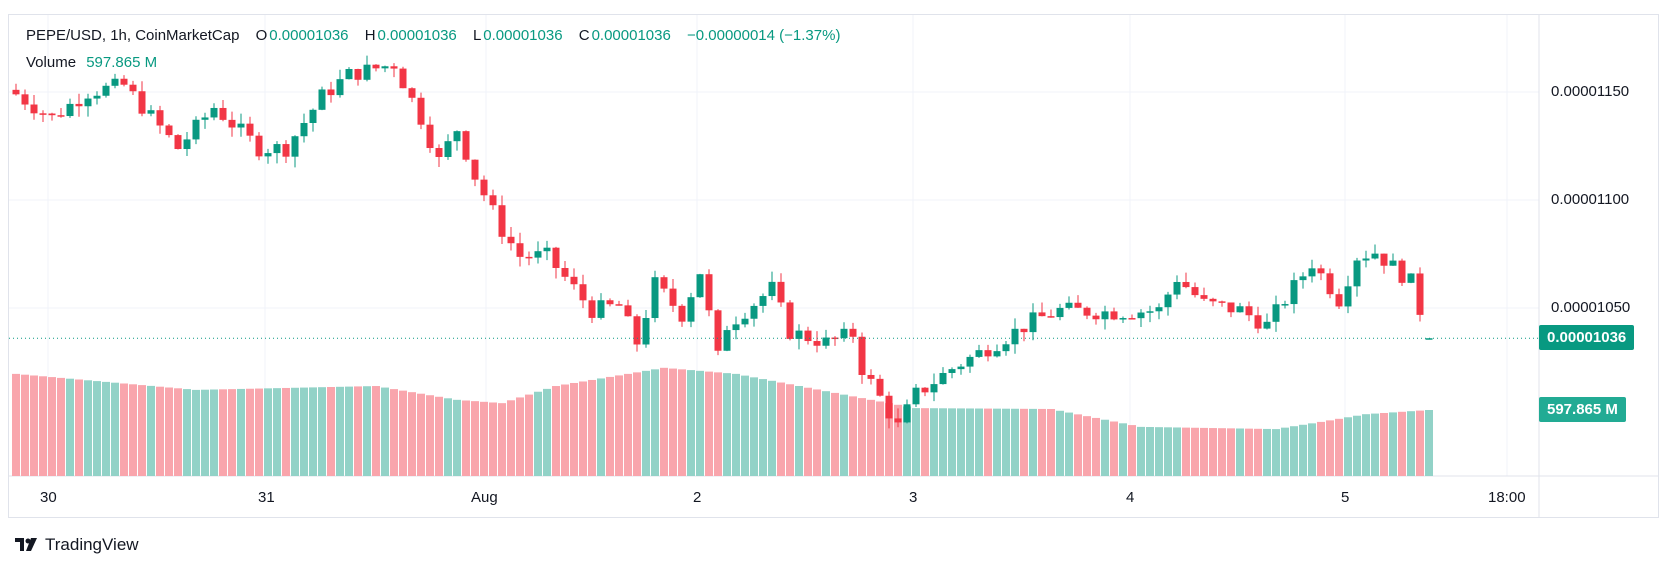  I want to click on volume-label: Volume, so click(51, 62).